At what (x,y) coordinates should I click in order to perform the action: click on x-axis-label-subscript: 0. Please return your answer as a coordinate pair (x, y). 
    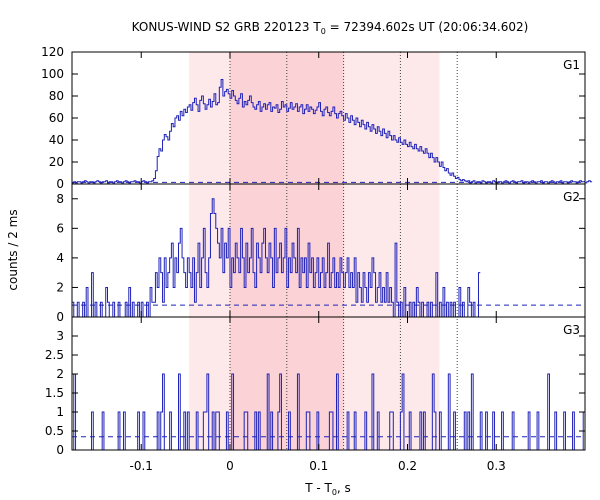
    Looking at the image, I should click on (334, 492).